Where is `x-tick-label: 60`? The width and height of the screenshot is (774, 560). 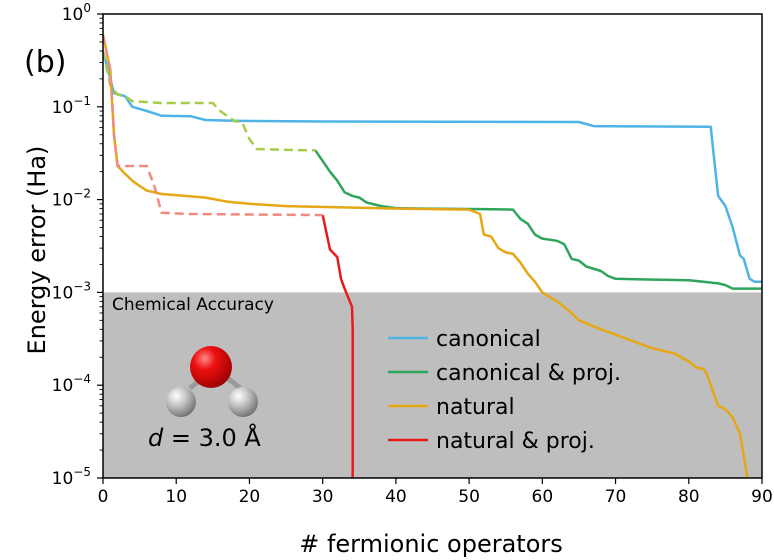 x-tick-label: 60 is located at coordinates (543, 497).